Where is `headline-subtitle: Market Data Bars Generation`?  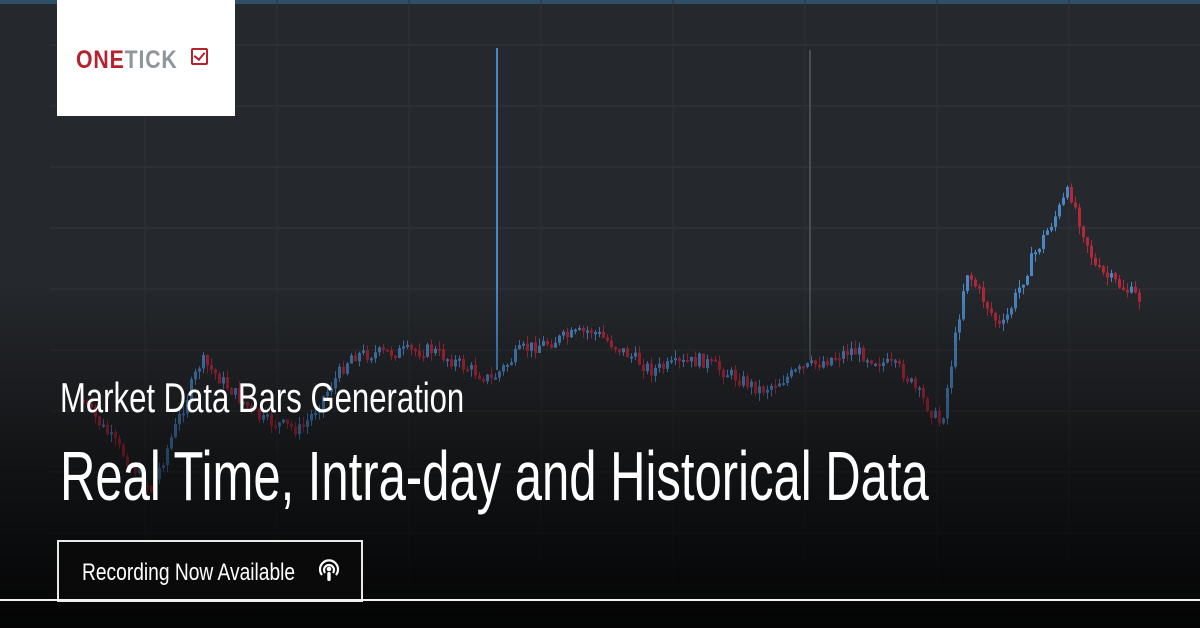
headline-subtitle: Market Data Bars Generation is located at coordinates (262, 397).